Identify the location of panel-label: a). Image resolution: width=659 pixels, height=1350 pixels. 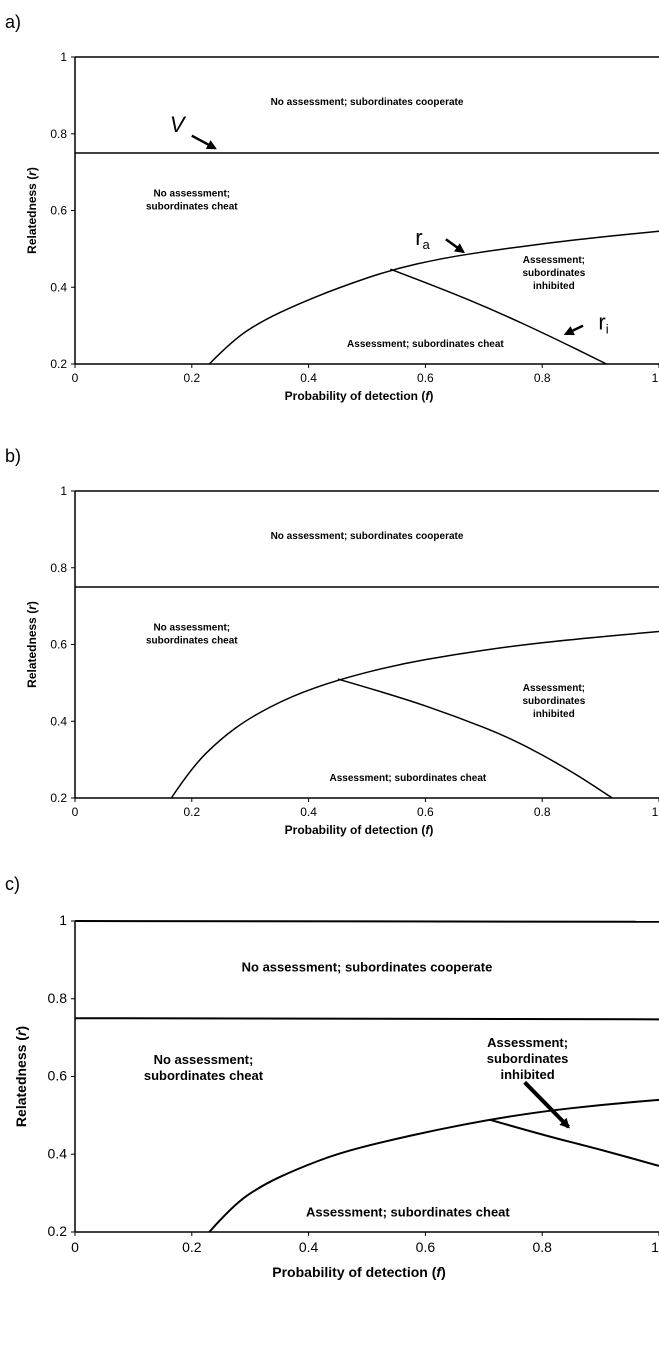
(13, 22).